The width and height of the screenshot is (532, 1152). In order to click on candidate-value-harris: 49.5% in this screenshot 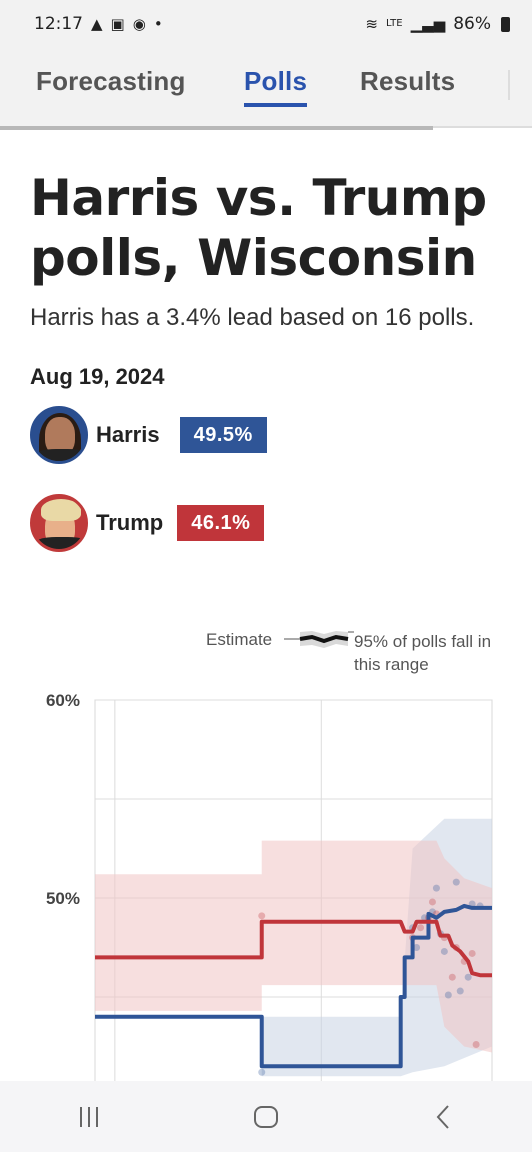, I will do `click(223, 435)`.